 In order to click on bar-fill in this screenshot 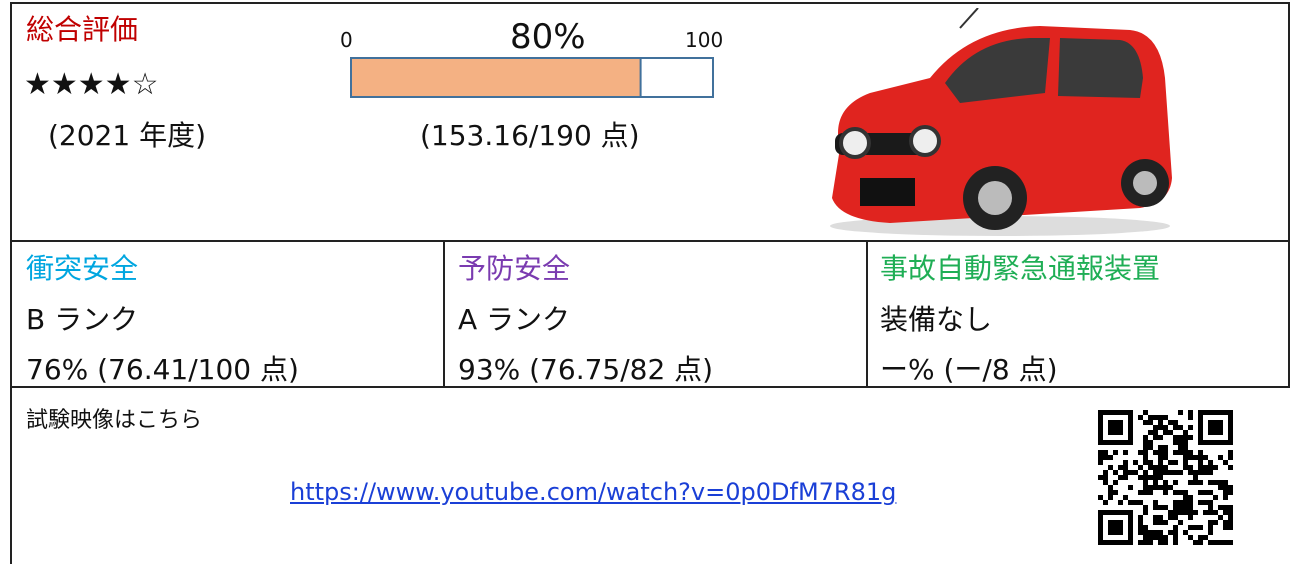, I will do `click(496, 77)`.